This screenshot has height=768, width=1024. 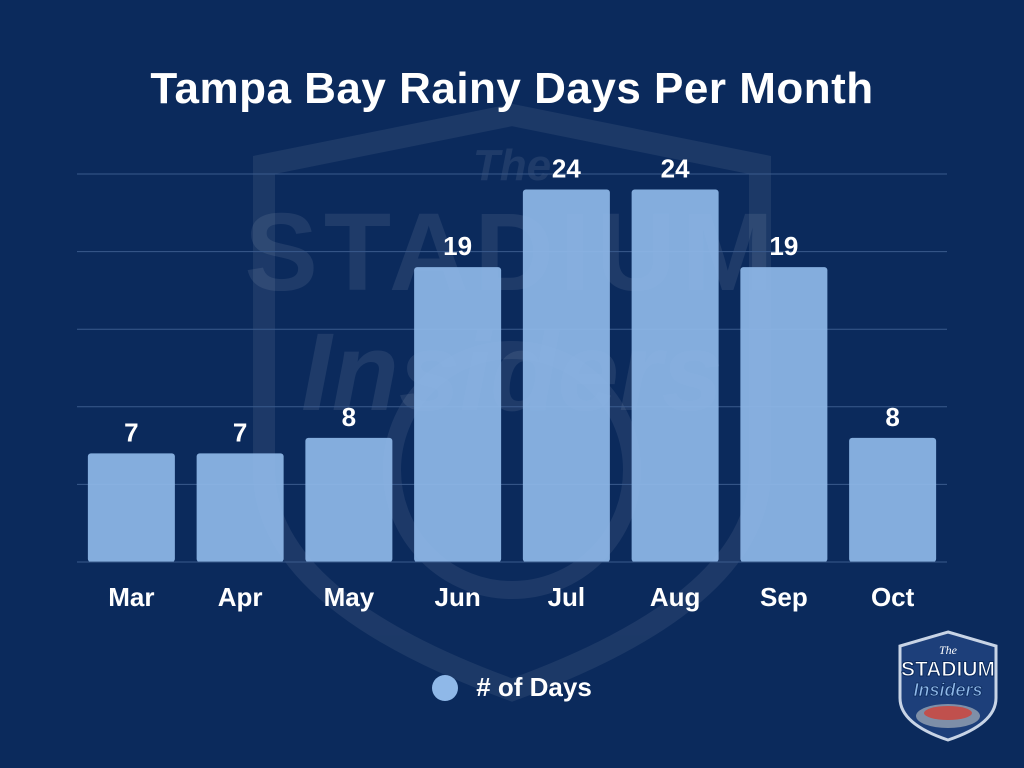 I want to click on data-label-apr: 7, so click(x=240, y=432).